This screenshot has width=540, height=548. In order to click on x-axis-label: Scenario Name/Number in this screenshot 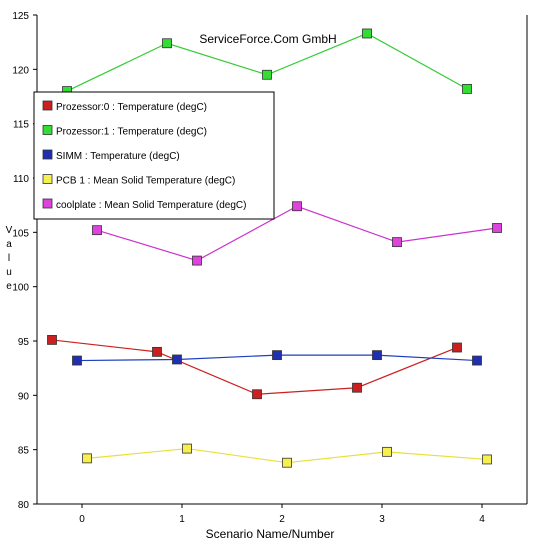, I will do `click(270, 534)`.